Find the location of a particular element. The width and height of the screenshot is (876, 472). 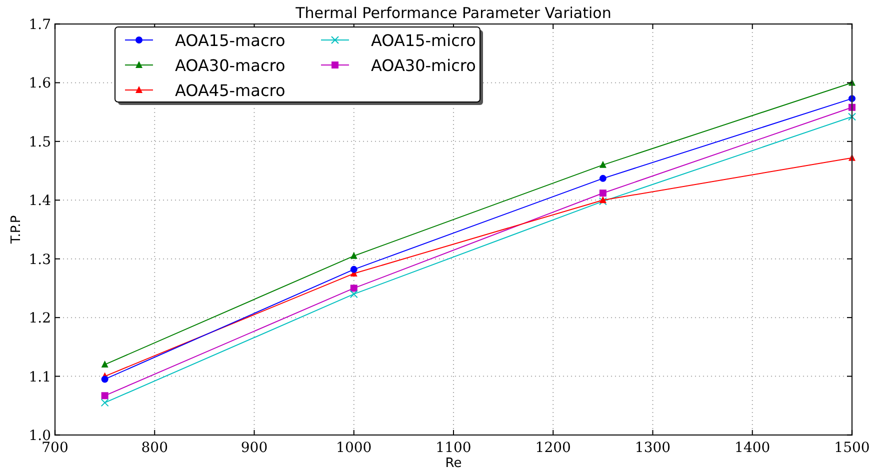

x-tick-label: 1300 is located at coordinates (652, 448).